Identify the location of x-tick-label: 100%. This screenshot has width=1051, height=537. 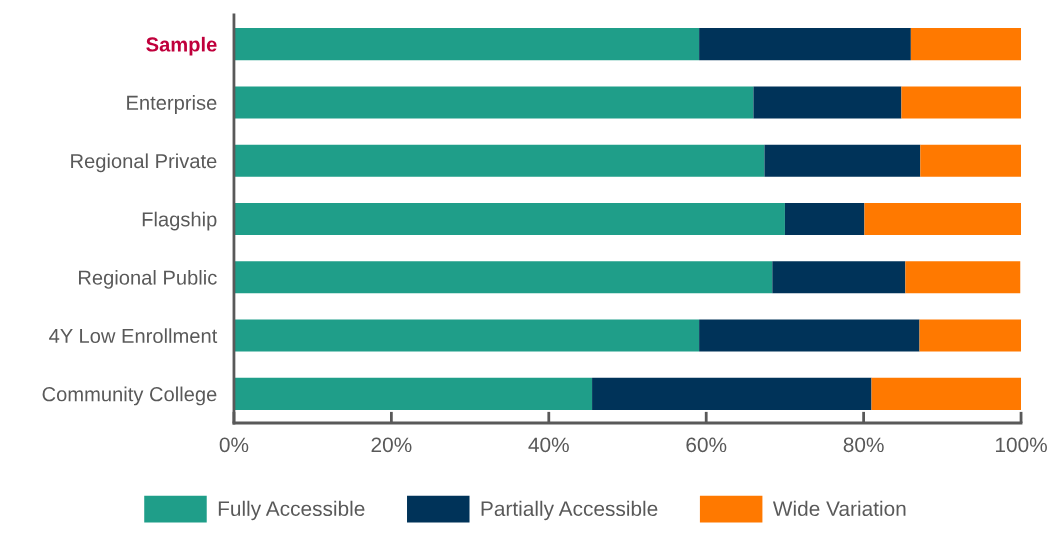
(1021, 445).